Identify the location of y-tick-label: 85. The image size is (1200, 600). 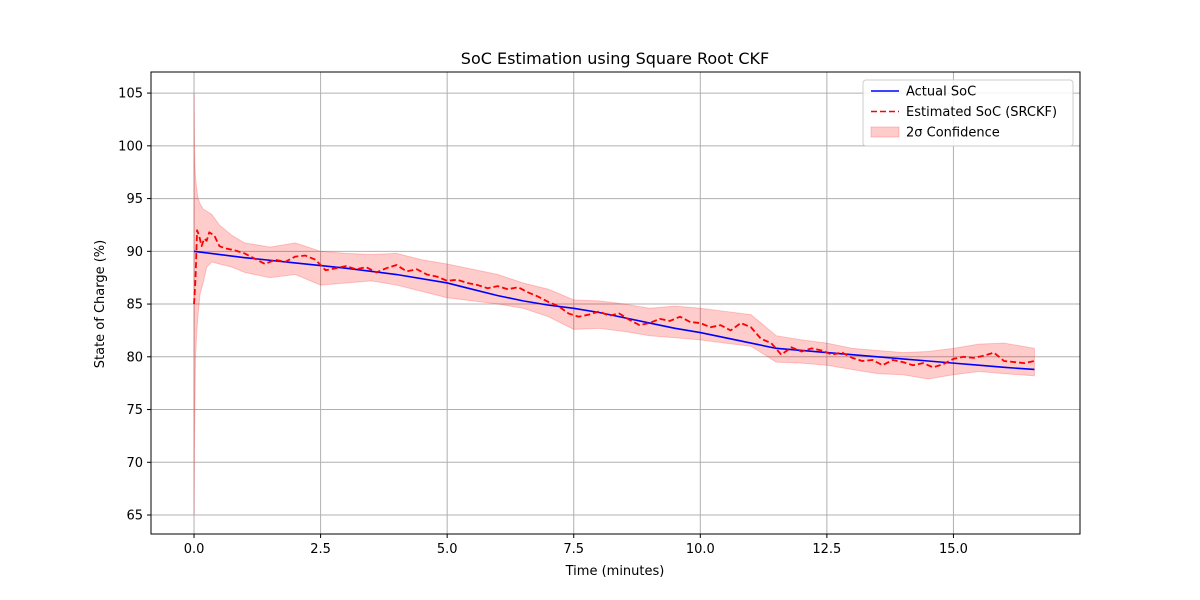
(134, 305).